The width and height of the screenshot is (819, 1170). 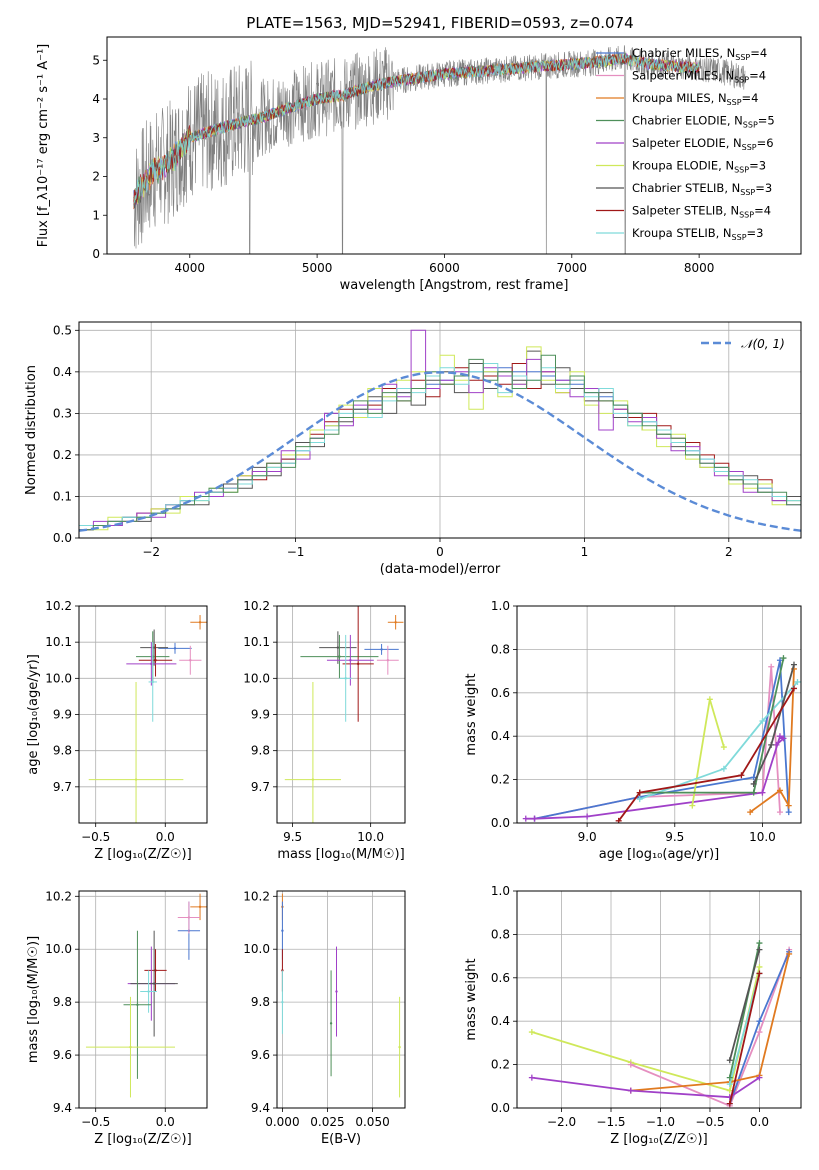 What do you see at coordinates (729, 552) in the screenshot?
I see `x-tick-label: 2` at bounding box center [729, 552].